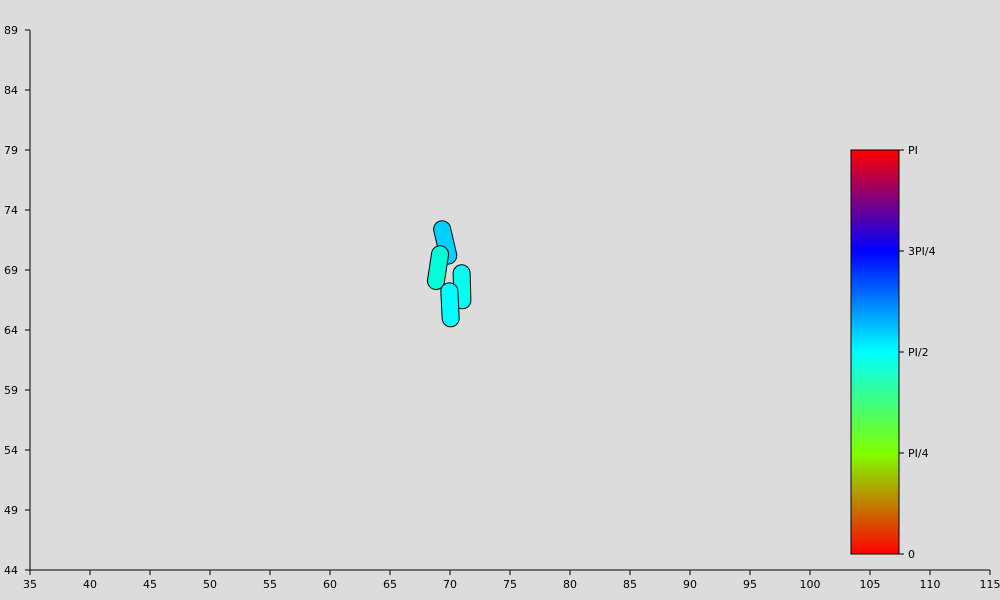  I want to click on y-tick-label: 44, so click(11, 570).